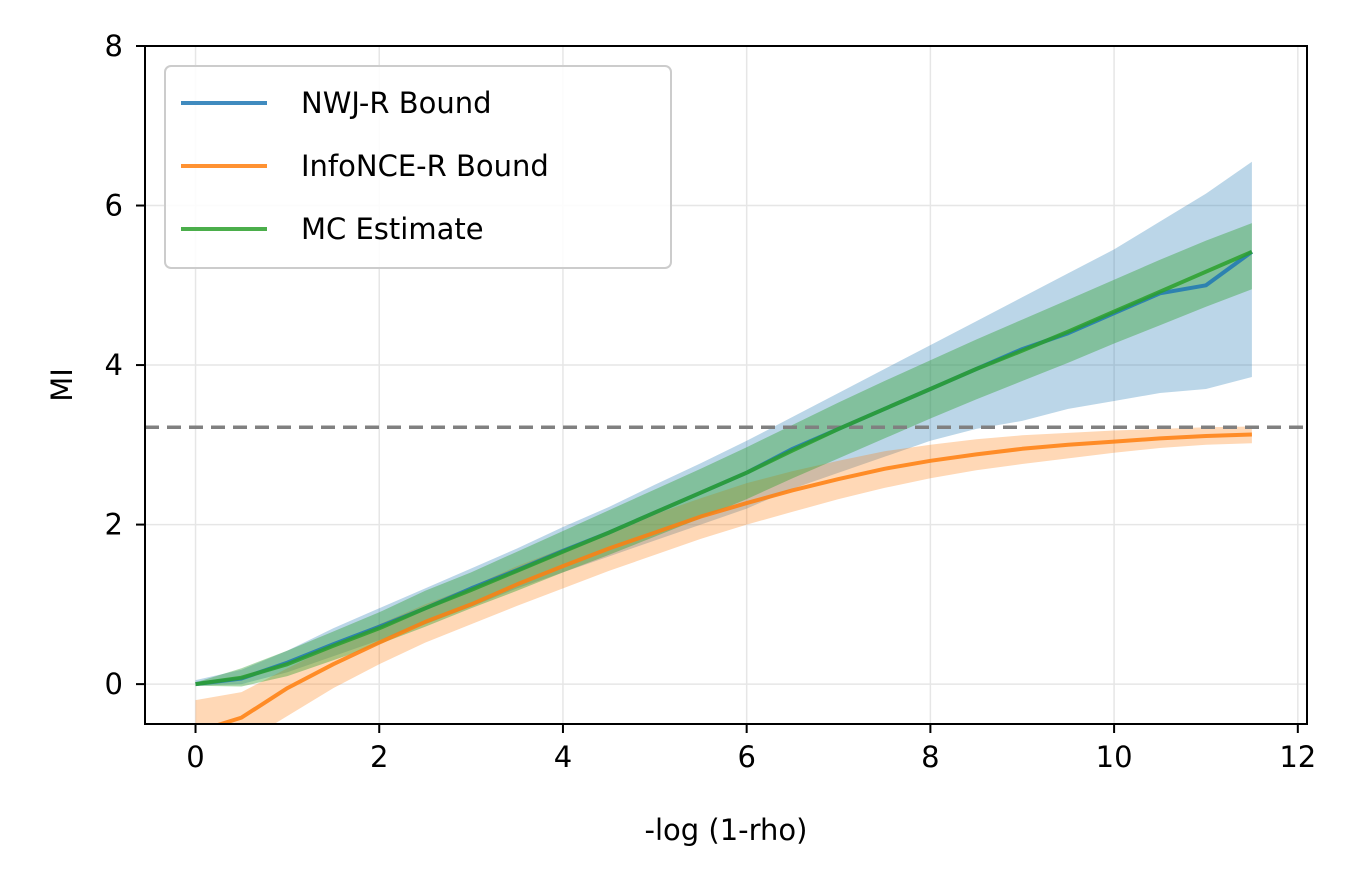  Describe the element at coordinates (930, 757) in the screenshot. I see `x-tick-label: 8` at that location.